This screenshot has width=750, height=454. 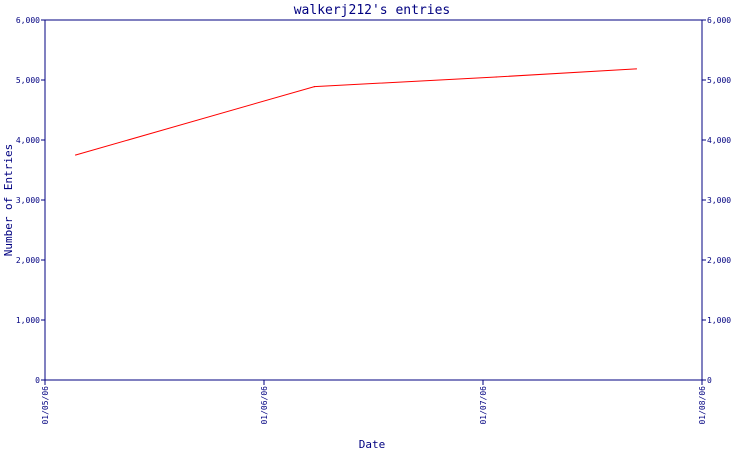 I want to click on y-tick-label-left: 3,000, so click(x=28, y=200).